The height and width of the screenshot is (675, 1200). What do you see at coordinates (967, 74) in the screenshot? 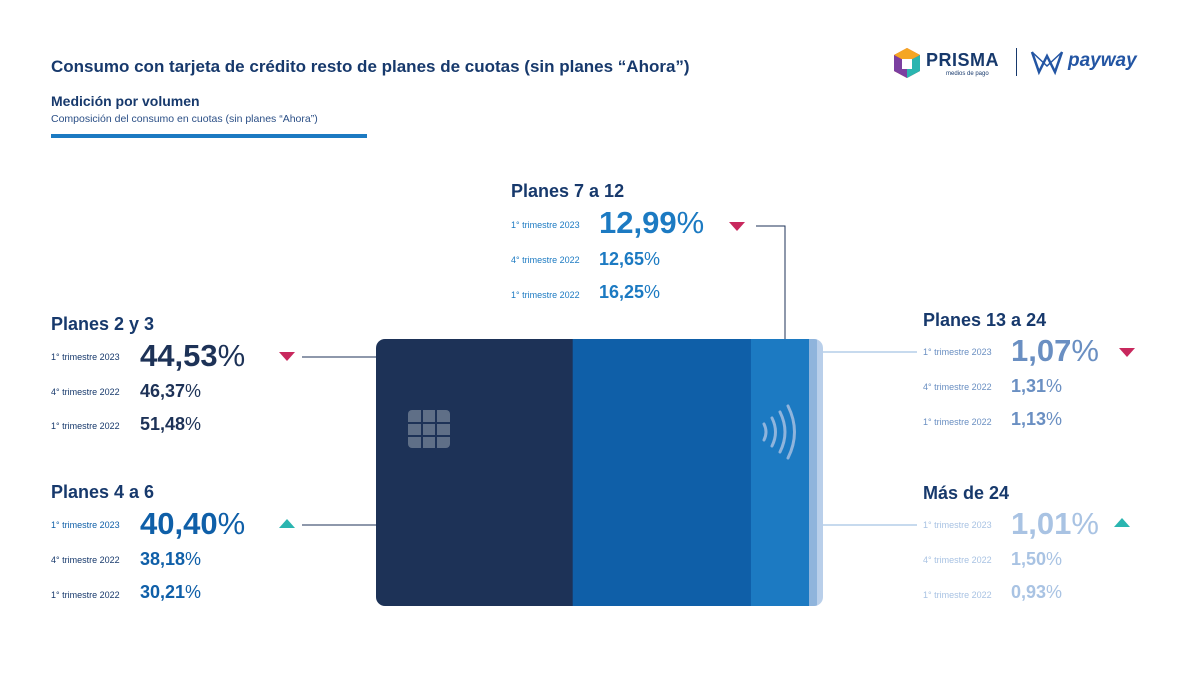
I see `prisma-logo-subtext: medios de pago` at bounding box center [967, 74].